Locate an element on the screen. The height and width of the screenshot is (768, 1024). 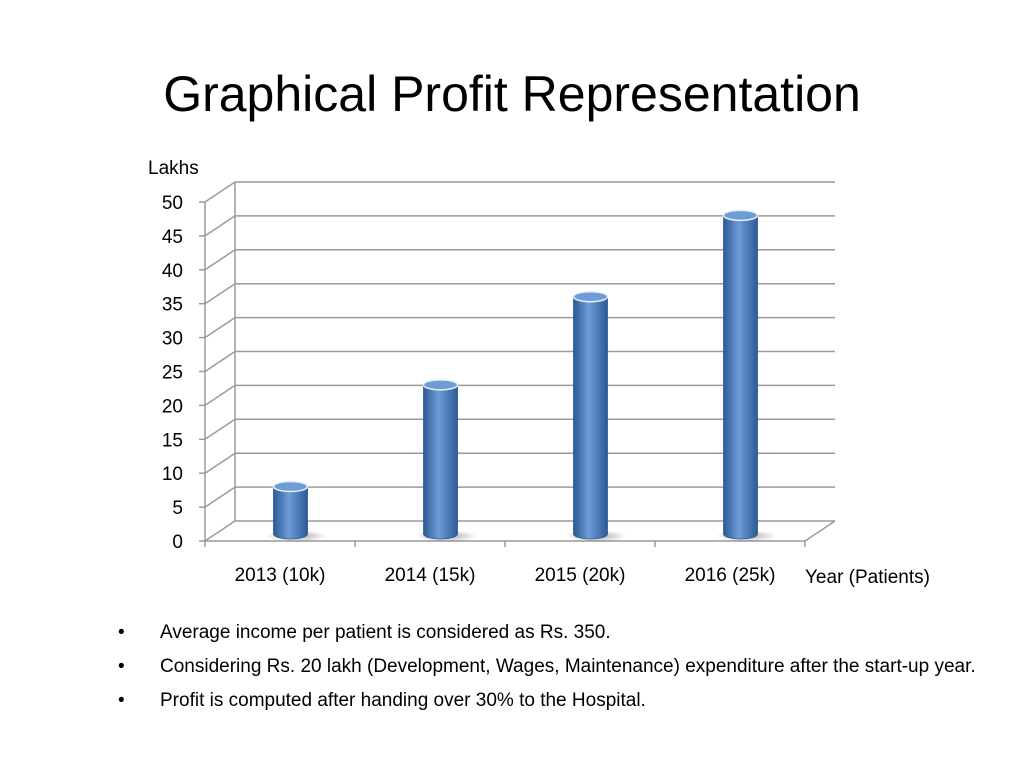
x-axis-title: Year (Patients) is located at coordinates (867, 577).